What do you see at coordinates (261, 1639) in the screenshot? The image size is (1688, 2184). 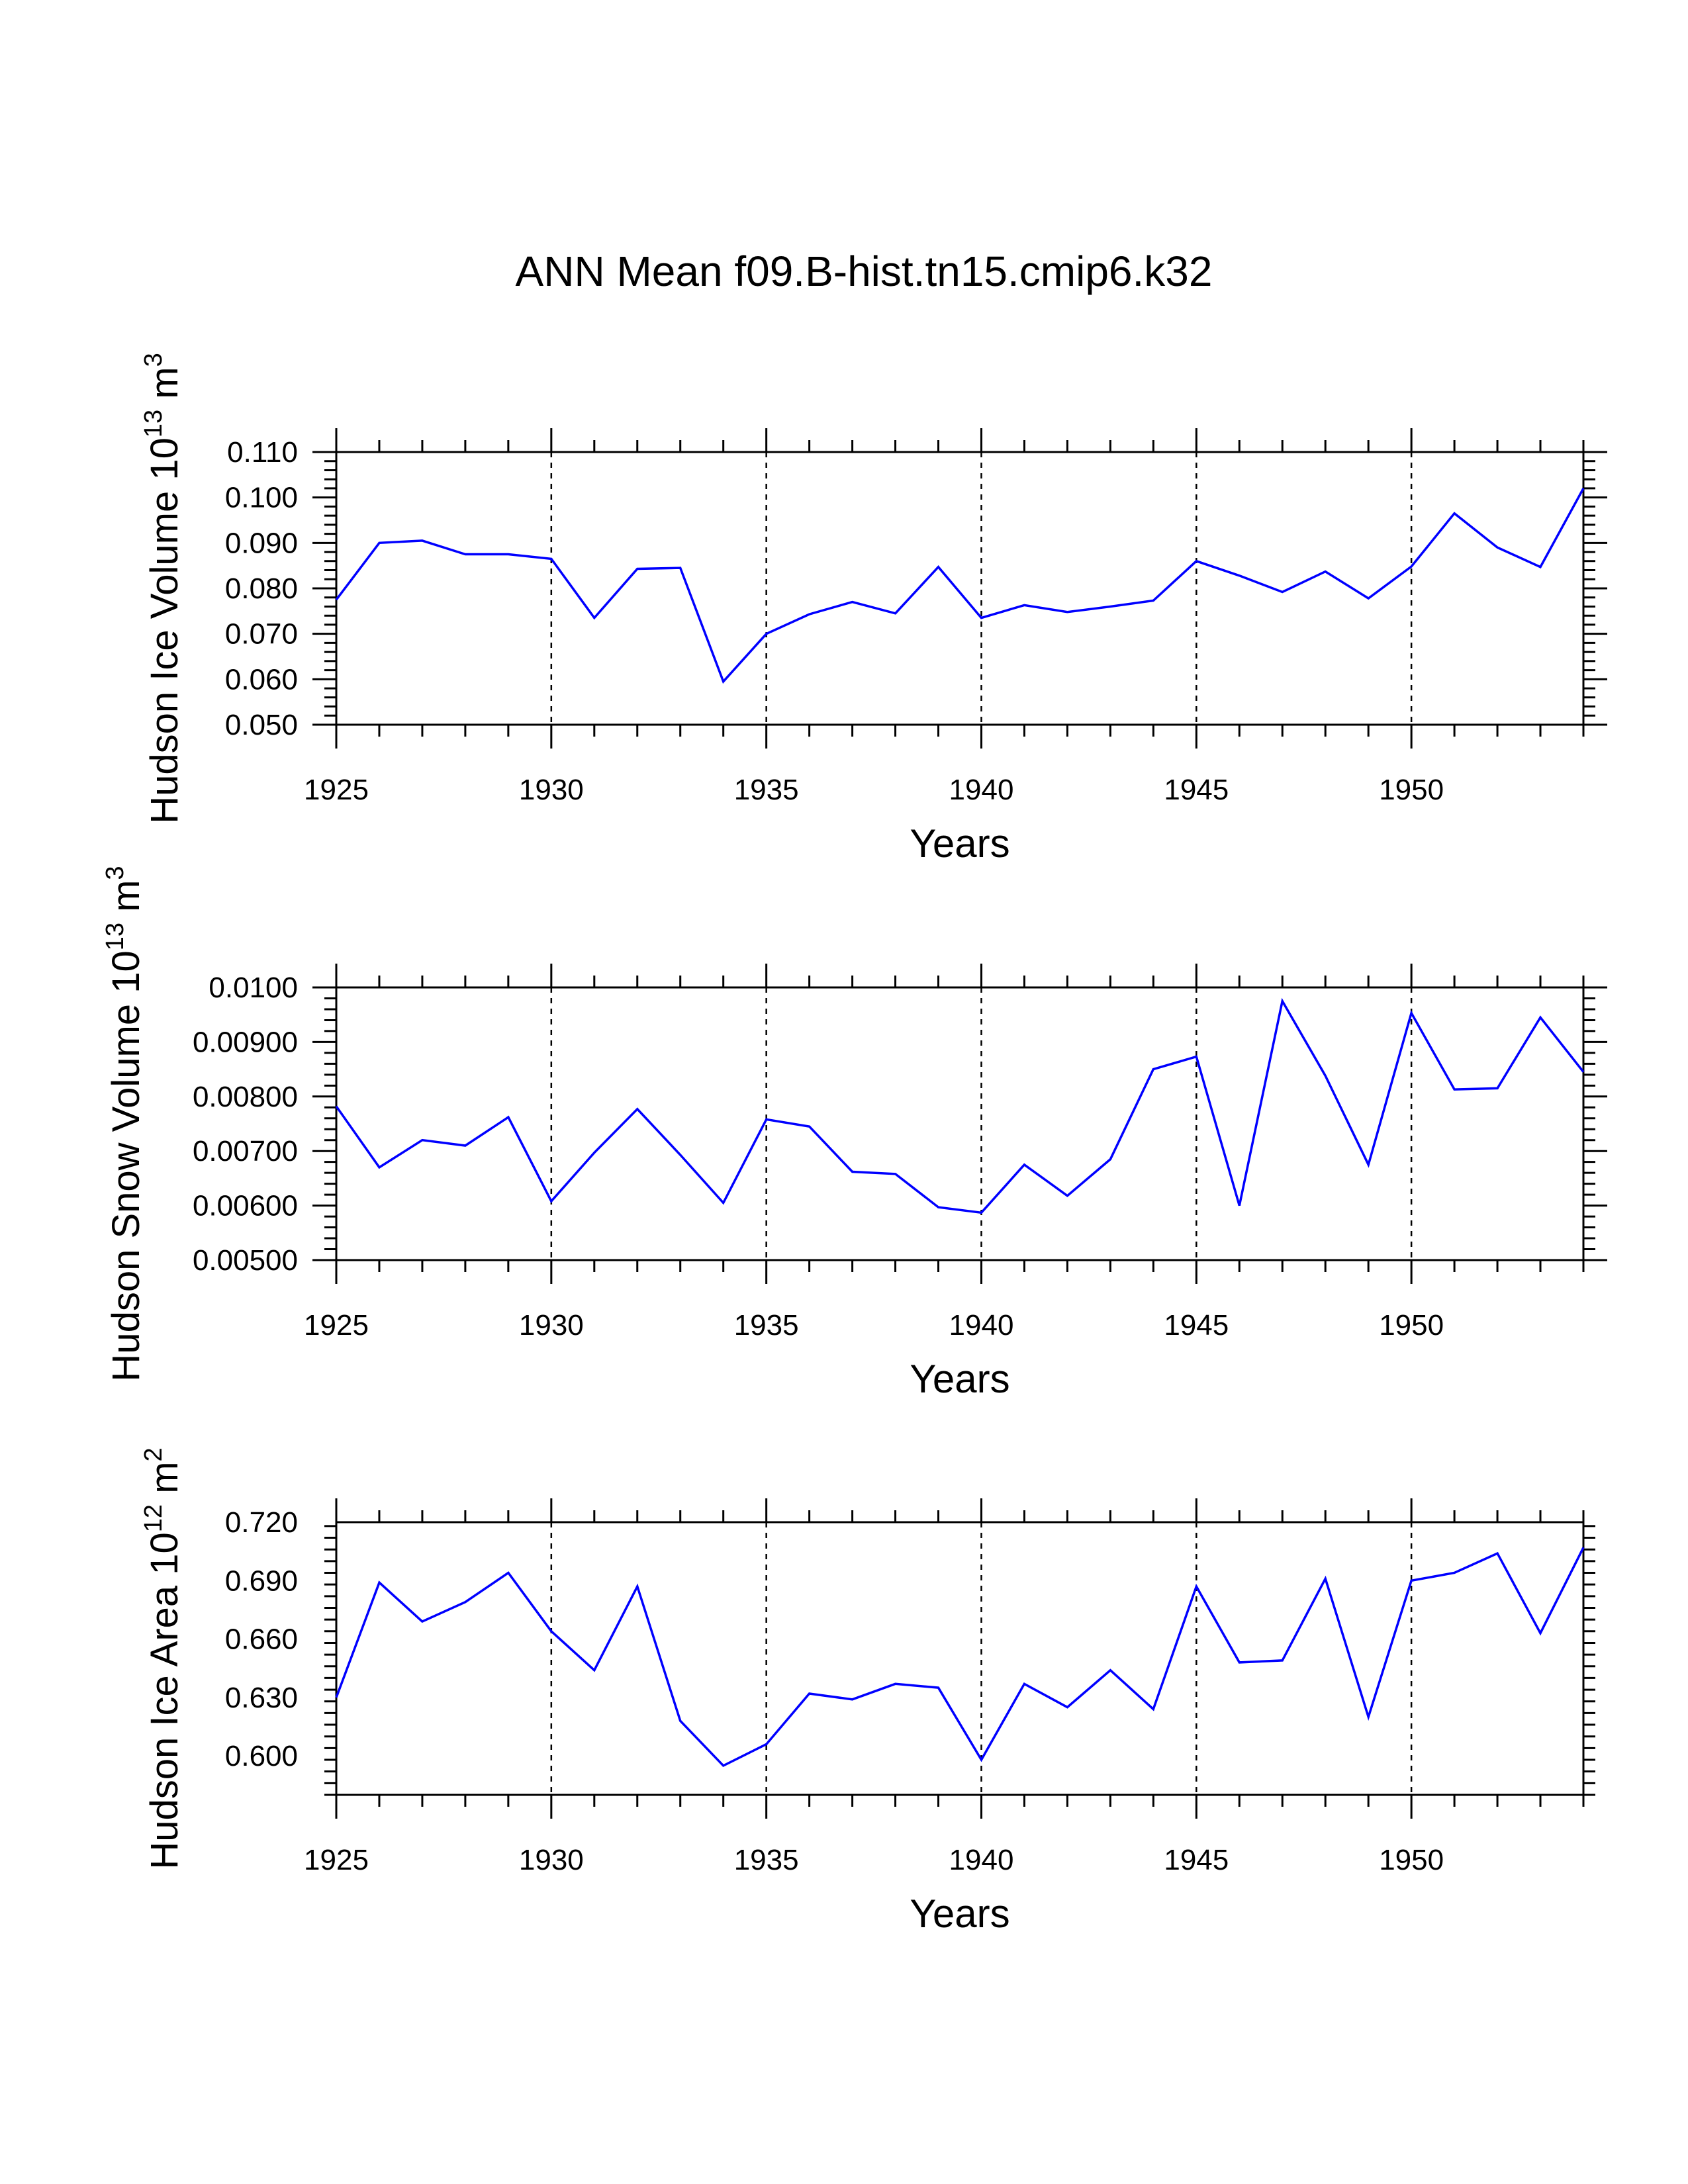 I see `y-tick-label: 0.660` at bounding box center [261, 1639].